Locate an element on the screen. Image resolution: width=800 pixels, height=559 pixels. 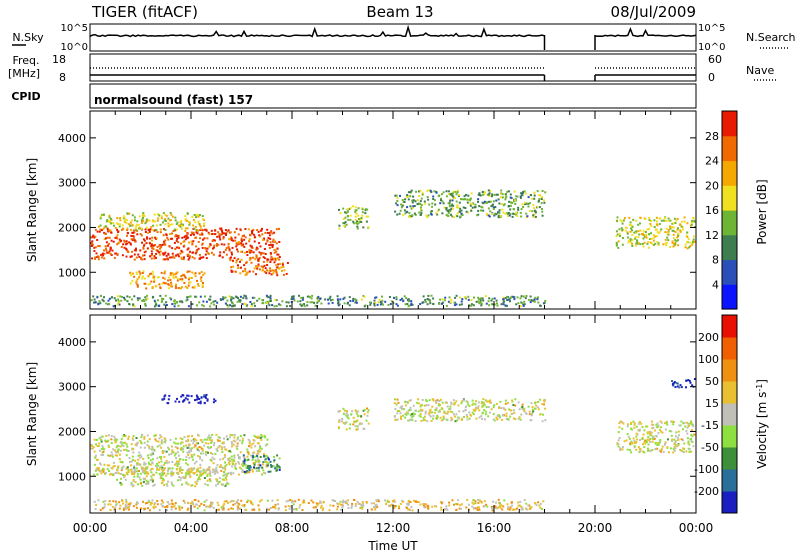
velocity-colorbar-segment is located at coordinates (729, 458).